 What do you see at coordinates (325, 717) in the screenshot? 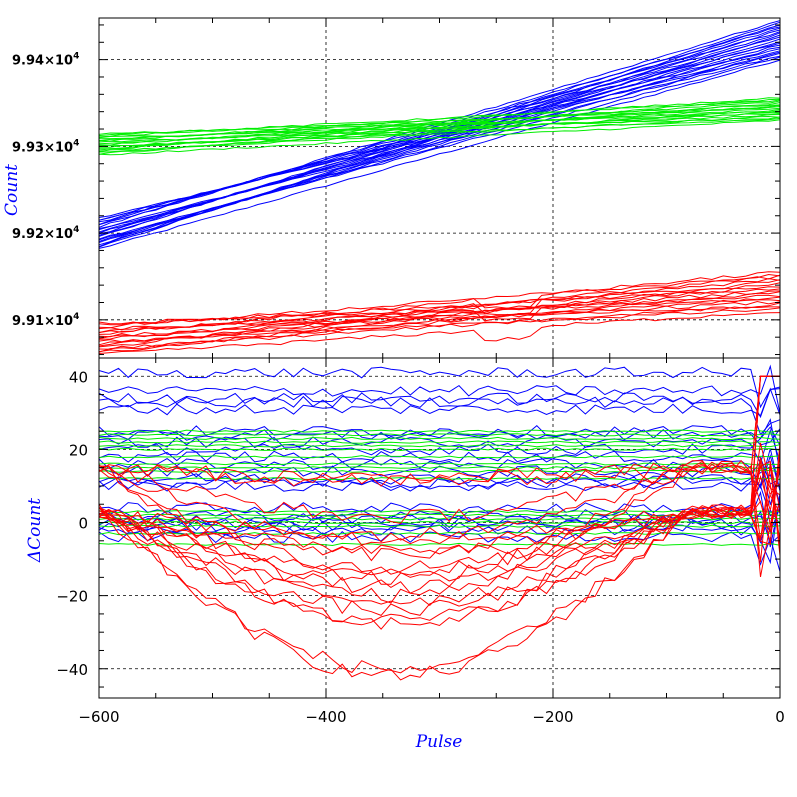
I see `x-tick-label: −400` at bounding box center [325, 717].